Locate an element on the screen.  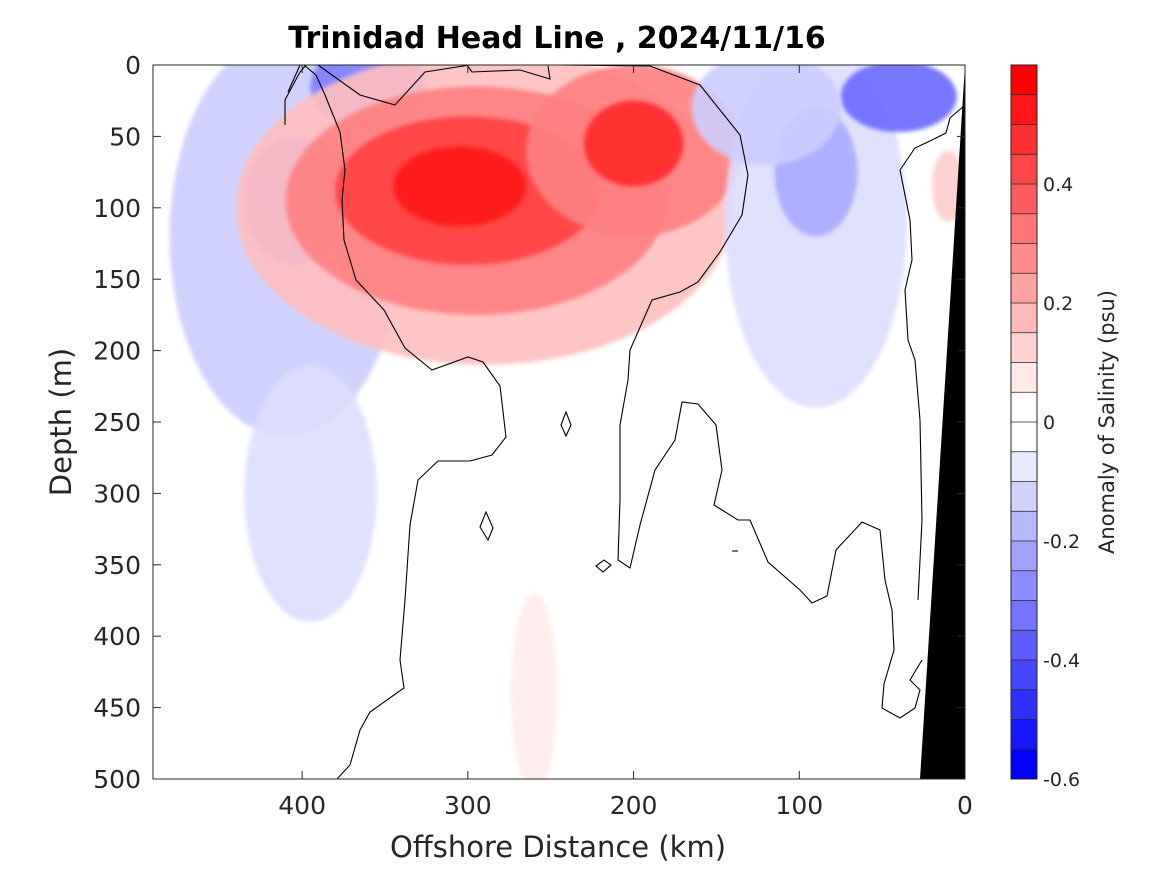
colorbar-title: Anomaly of Salinity (psu) is located at coordinates (1107, 422).